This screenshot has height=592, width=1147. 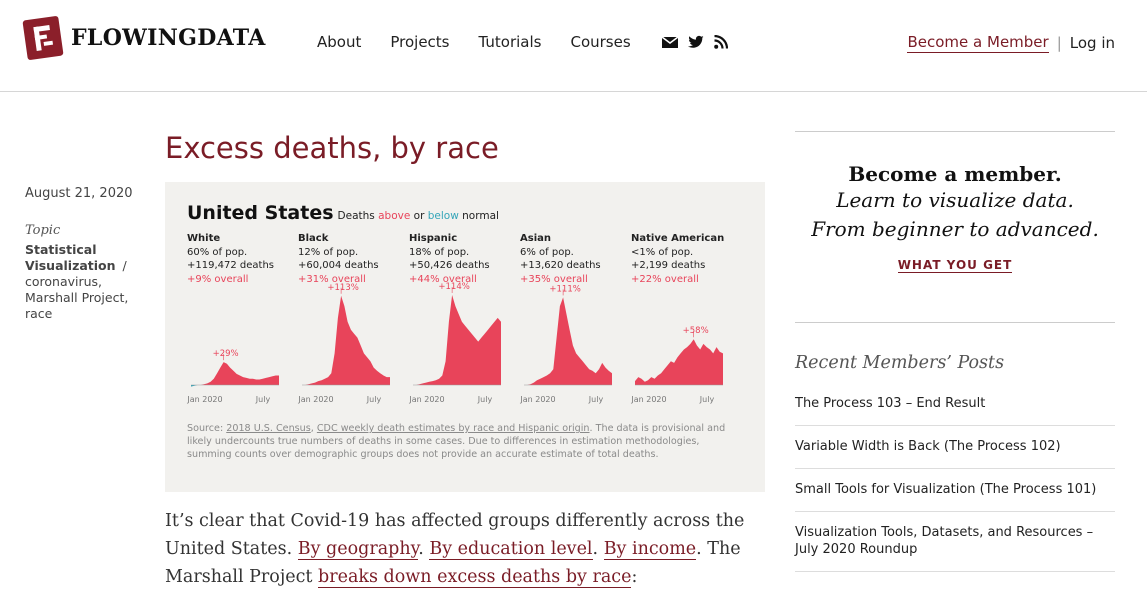 What do you see at coordinates (168, 38) in the screenshot?
I see `logo-text: FLOWINGDATA` at bounding box center [168, 38].